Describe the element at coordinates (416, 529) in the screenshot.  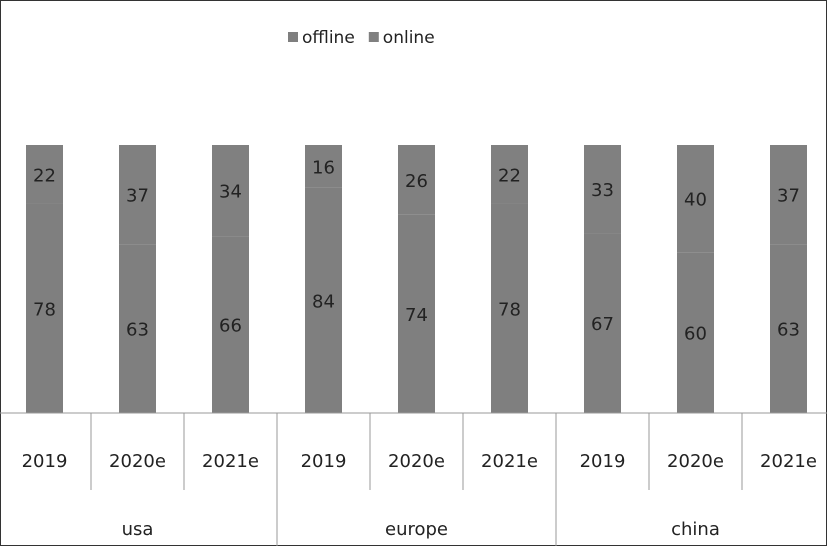
I see `group-label: europe` at that location.